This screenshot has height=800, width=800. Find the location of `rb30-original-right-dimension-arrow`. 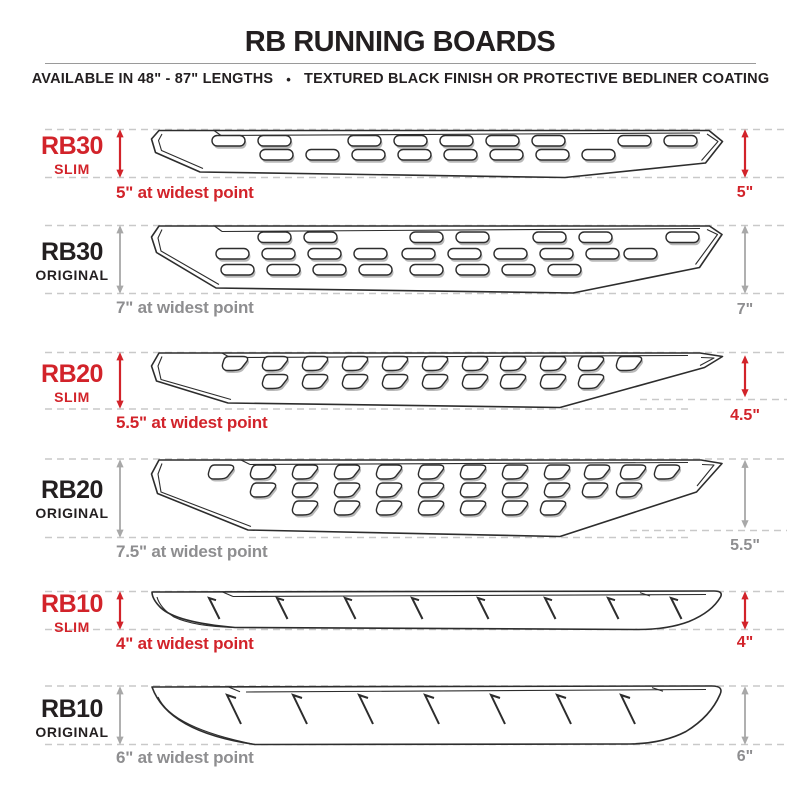

rb30-original-right-dimension-arrow is located at coordinates (745, 259).